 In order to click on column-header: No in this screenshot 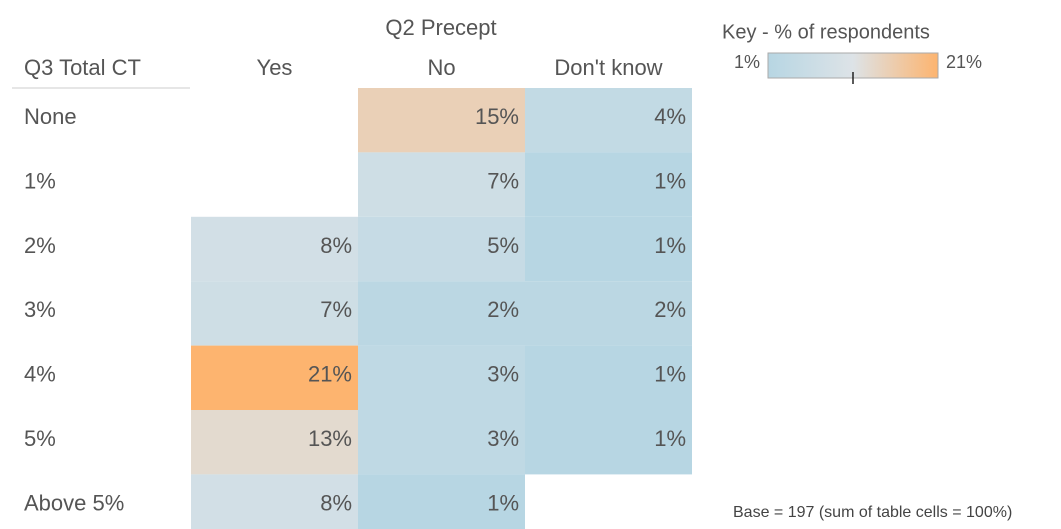, I will do `click(441, 67)`.